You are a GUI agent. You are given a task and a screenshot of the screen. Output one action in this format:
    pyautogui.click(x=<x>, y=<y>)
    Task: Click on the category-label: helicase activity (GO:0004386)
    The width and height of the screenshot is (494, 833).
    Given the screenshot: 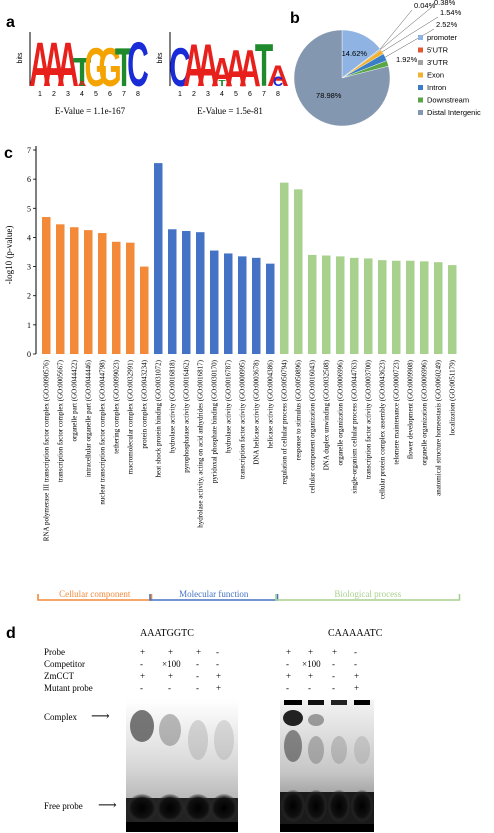 What is the action you would take?
    pyautogui.click(x=270, y=403)
    